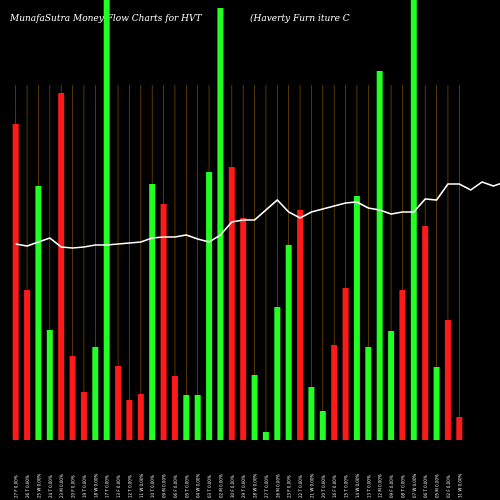 This screenshot has height=500, width=500. I want to click on x-tick-label: 13 F 0.00%, so click(118, 486).